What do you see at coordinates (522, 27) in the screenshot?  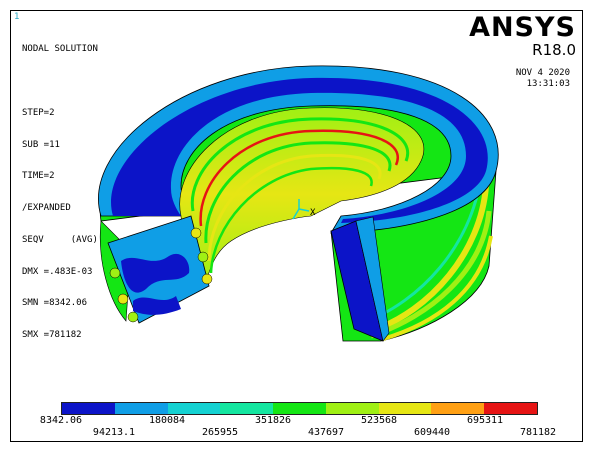 I see `ansys-logo: ANSYS` at bounding box center [522, 27].